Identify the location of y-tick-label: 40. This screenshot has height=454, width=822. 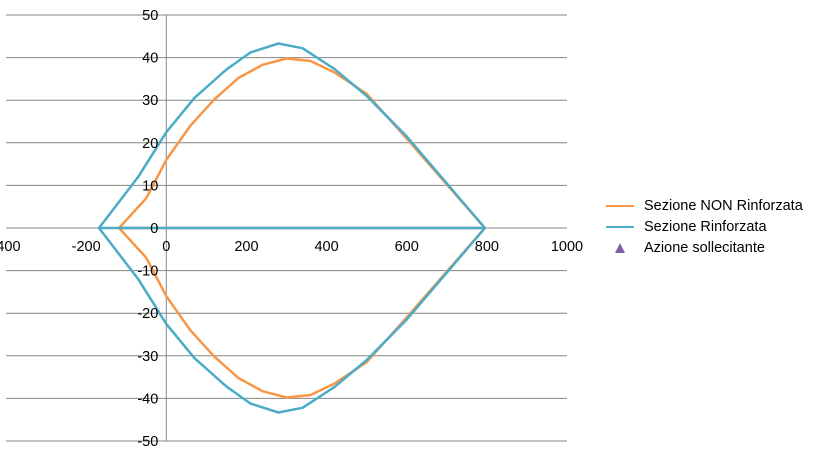
(150, 59).